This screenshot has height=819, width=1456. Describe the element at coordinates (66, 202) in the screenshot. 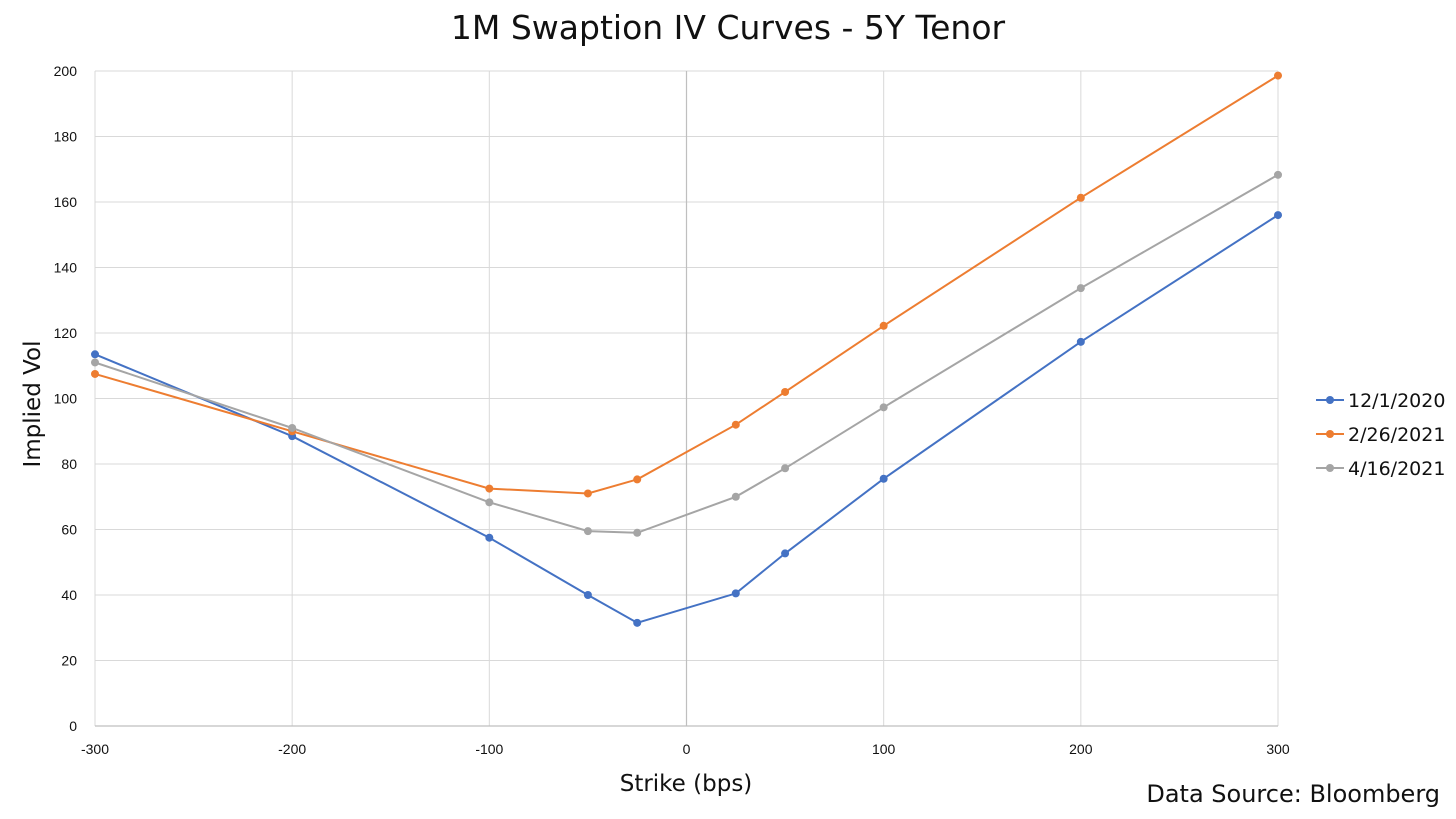

I see `y-tick-label: 160` at that location.